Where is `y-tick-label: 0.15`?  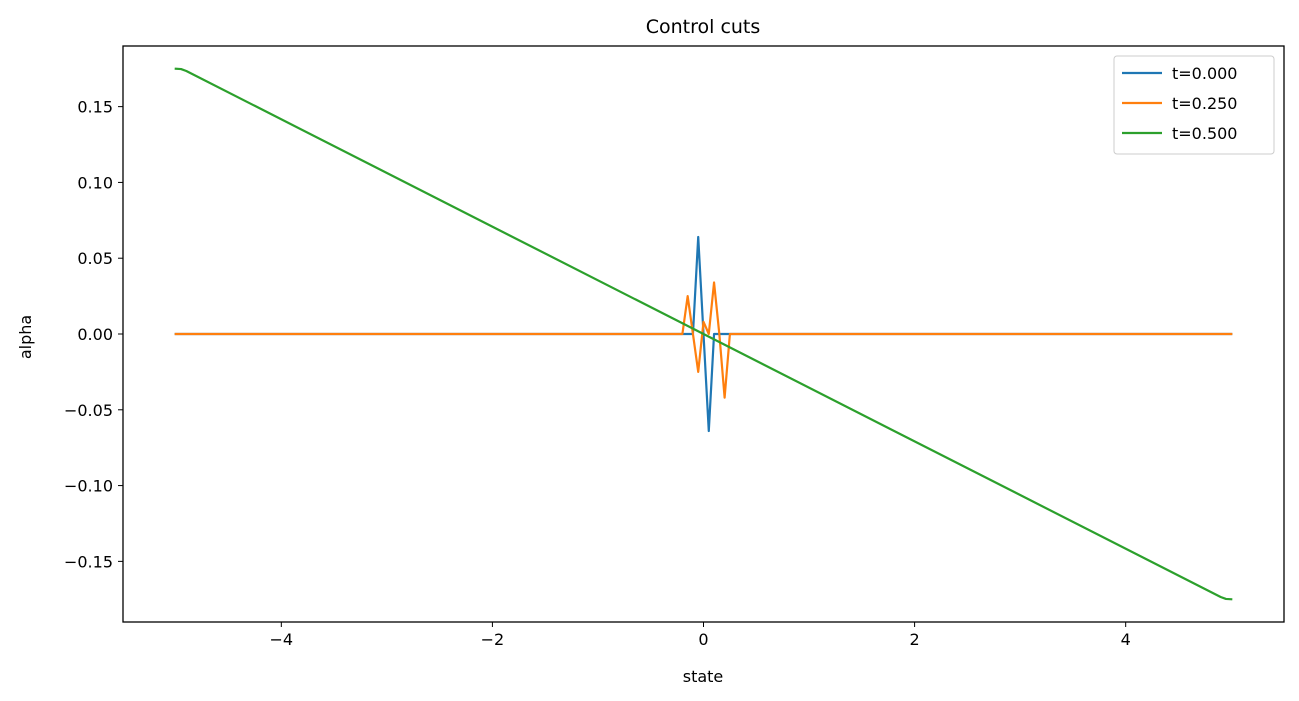
y-tick-label: 0.15 is located at coordinates (95, 107).